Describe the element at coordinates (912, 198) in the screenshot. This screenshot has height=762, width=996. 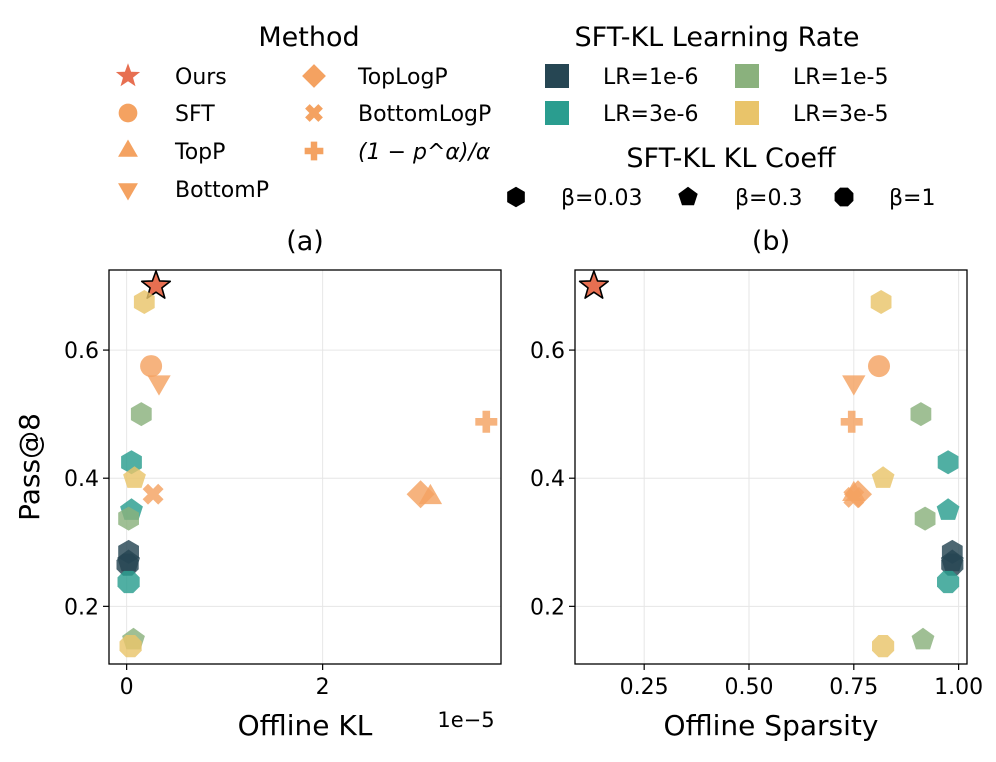
I see `legend-label-beta-1: β=1` at that location.